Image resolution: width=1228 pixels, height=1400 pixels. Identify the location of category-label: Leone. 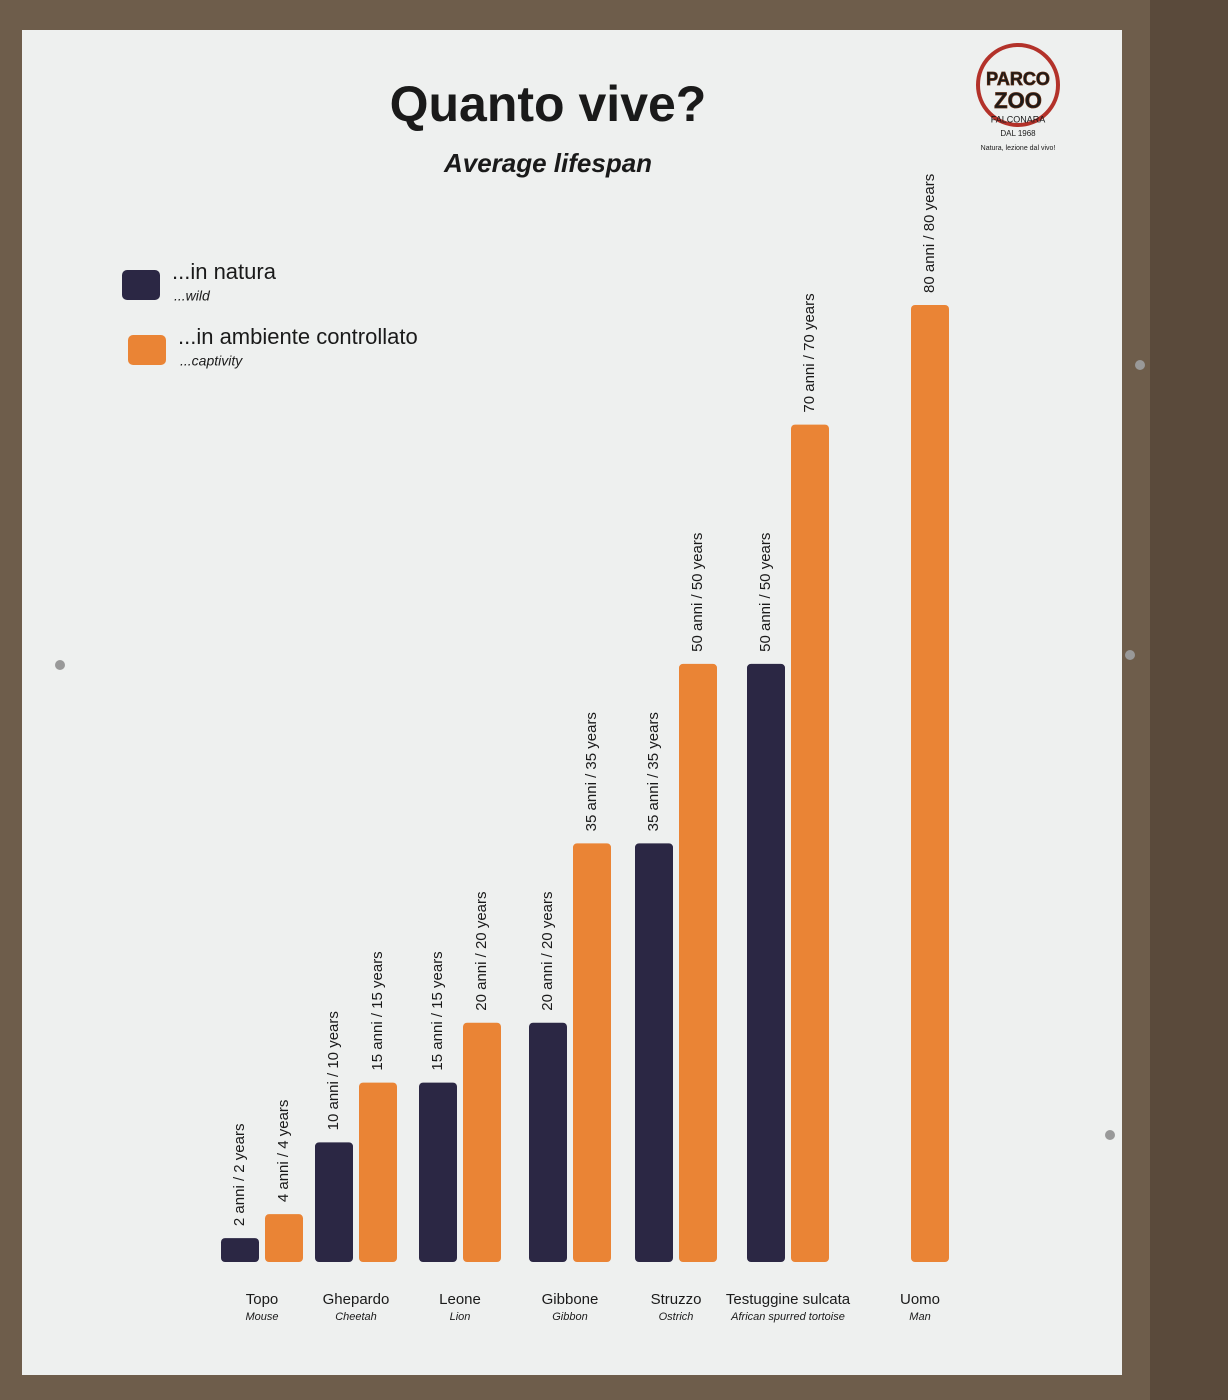
(460, 1299).